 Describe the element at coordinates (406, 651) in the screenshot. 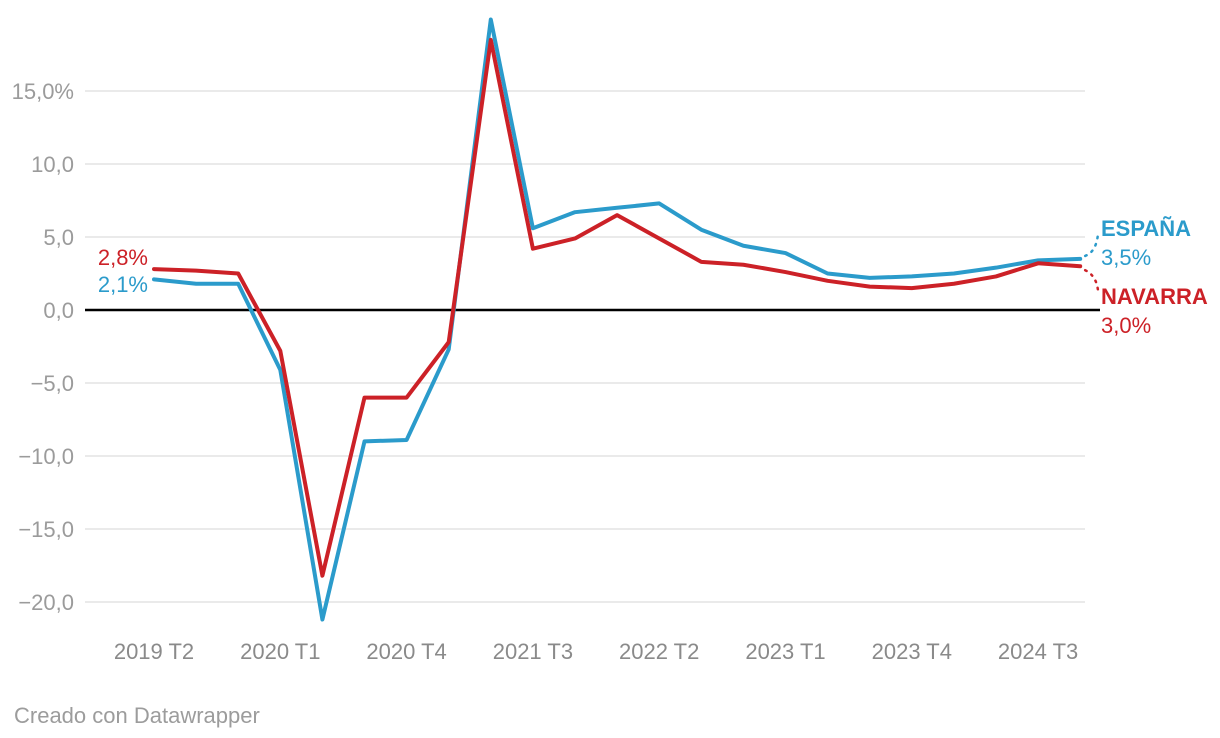

I see `x-tick-label: 2020 T4` at that location.